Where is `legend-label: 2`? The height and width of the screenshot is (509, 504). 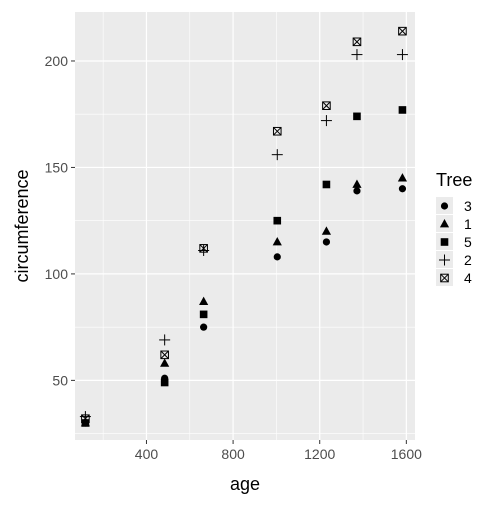
legend-label: 2 is located at coordinates (468, 260).